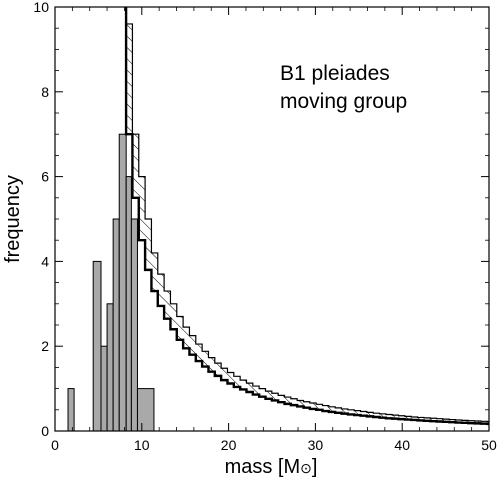 The image size is (499, 484). Describe the element at coordinates (45, 177) in the screenshot. I see `y-tick-label: 6` at that location.